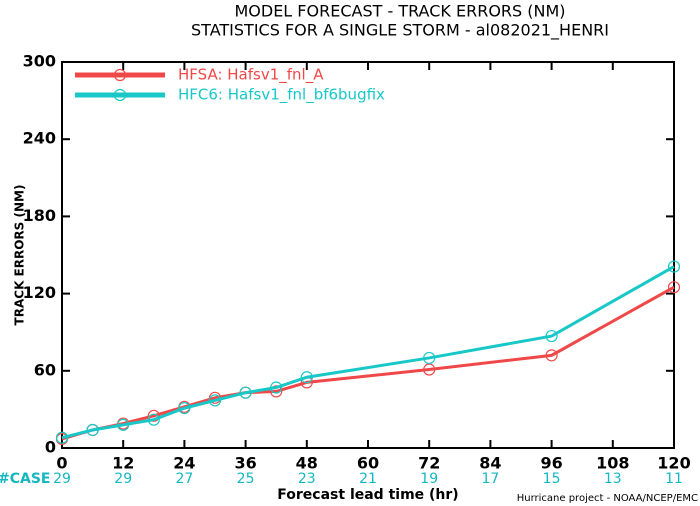  What do you see at coordinates (246, 479) in the screenshot?
I see `case-count: 25` at bounding box center [246, 479].